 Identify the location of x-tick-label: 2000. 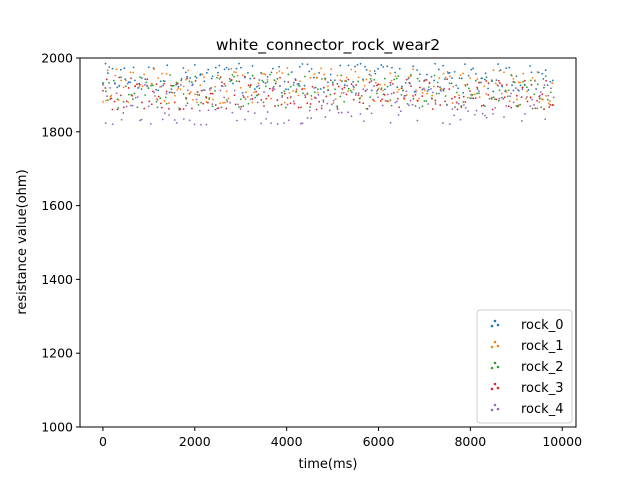
(195, 441).